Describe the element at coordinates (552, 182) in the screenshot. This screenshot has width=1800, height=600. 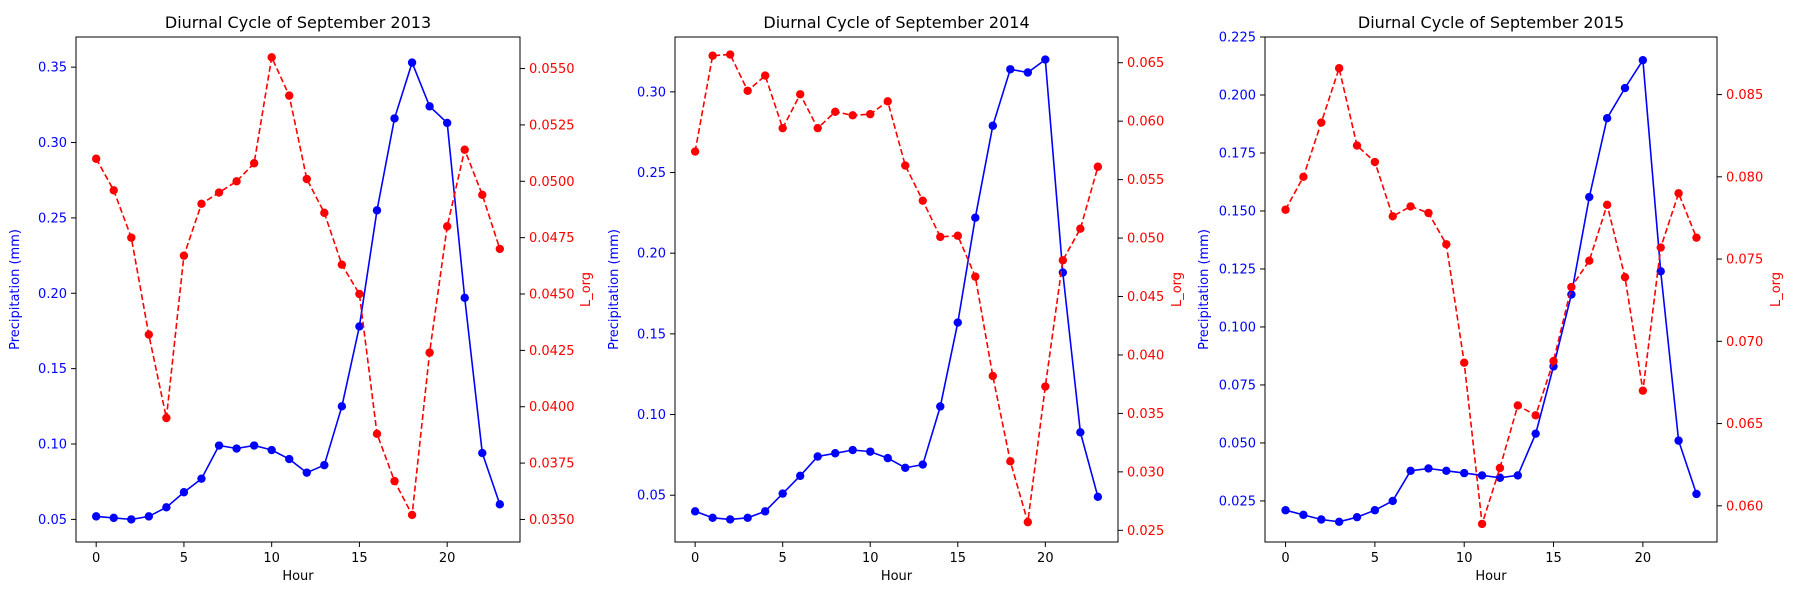
I see `right-y-tick-label: 0.0500` at that location.